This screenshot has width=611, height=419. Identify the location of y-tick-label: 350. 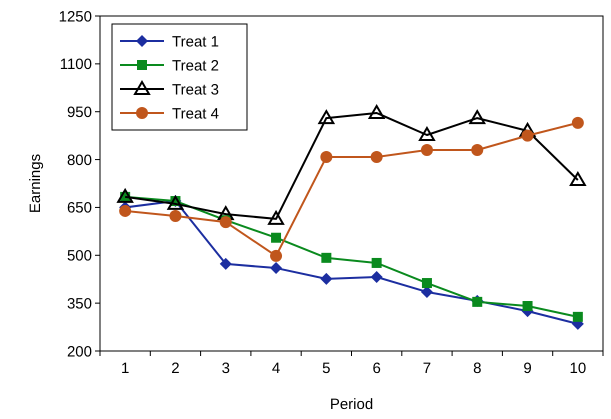
(79, 303).